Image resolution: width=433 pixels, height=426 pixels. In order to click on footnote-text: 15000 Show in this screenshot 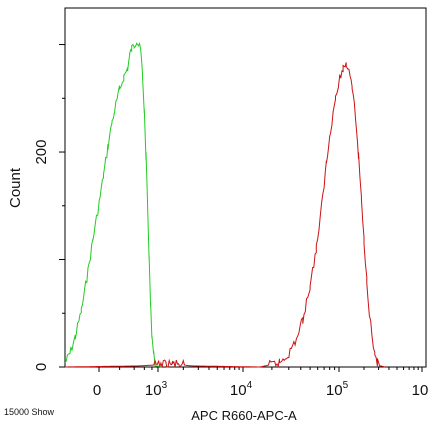, I will do `click(29, 412)`.